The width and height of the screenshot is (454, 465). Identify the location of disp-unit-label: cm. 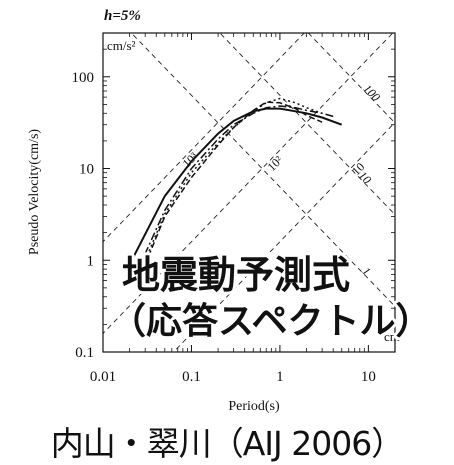
(392, 336).